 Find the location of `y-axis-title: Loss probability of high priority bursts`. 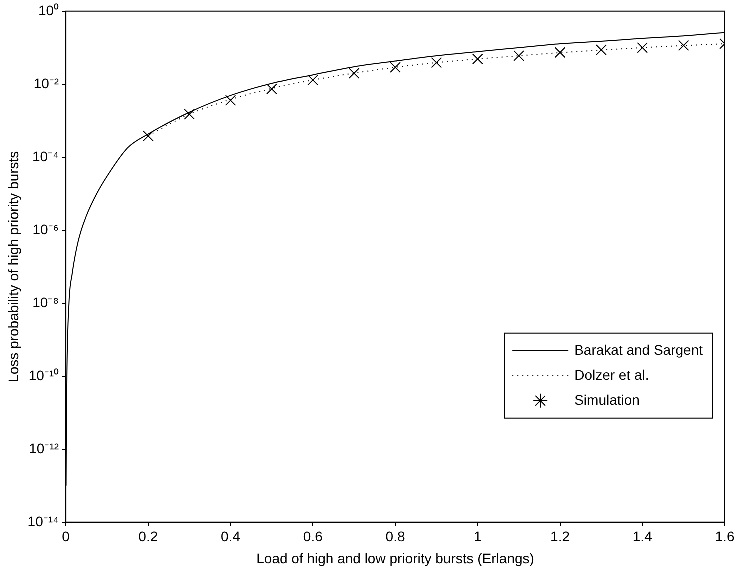

y-axis-title: Loss probability of high priority bursts is located at coordinates (13, 266).